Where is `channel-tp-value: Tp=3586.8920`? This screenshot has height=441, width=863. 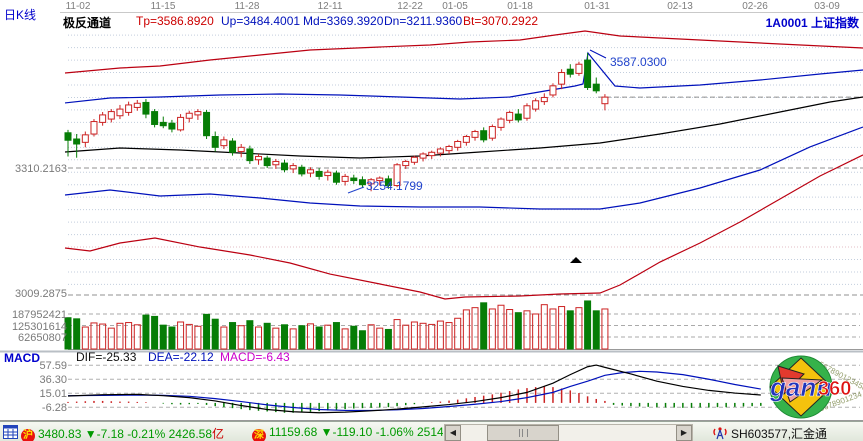
channel-tp-value: Tp=3586.8920 is located at coordinates (175, 21).